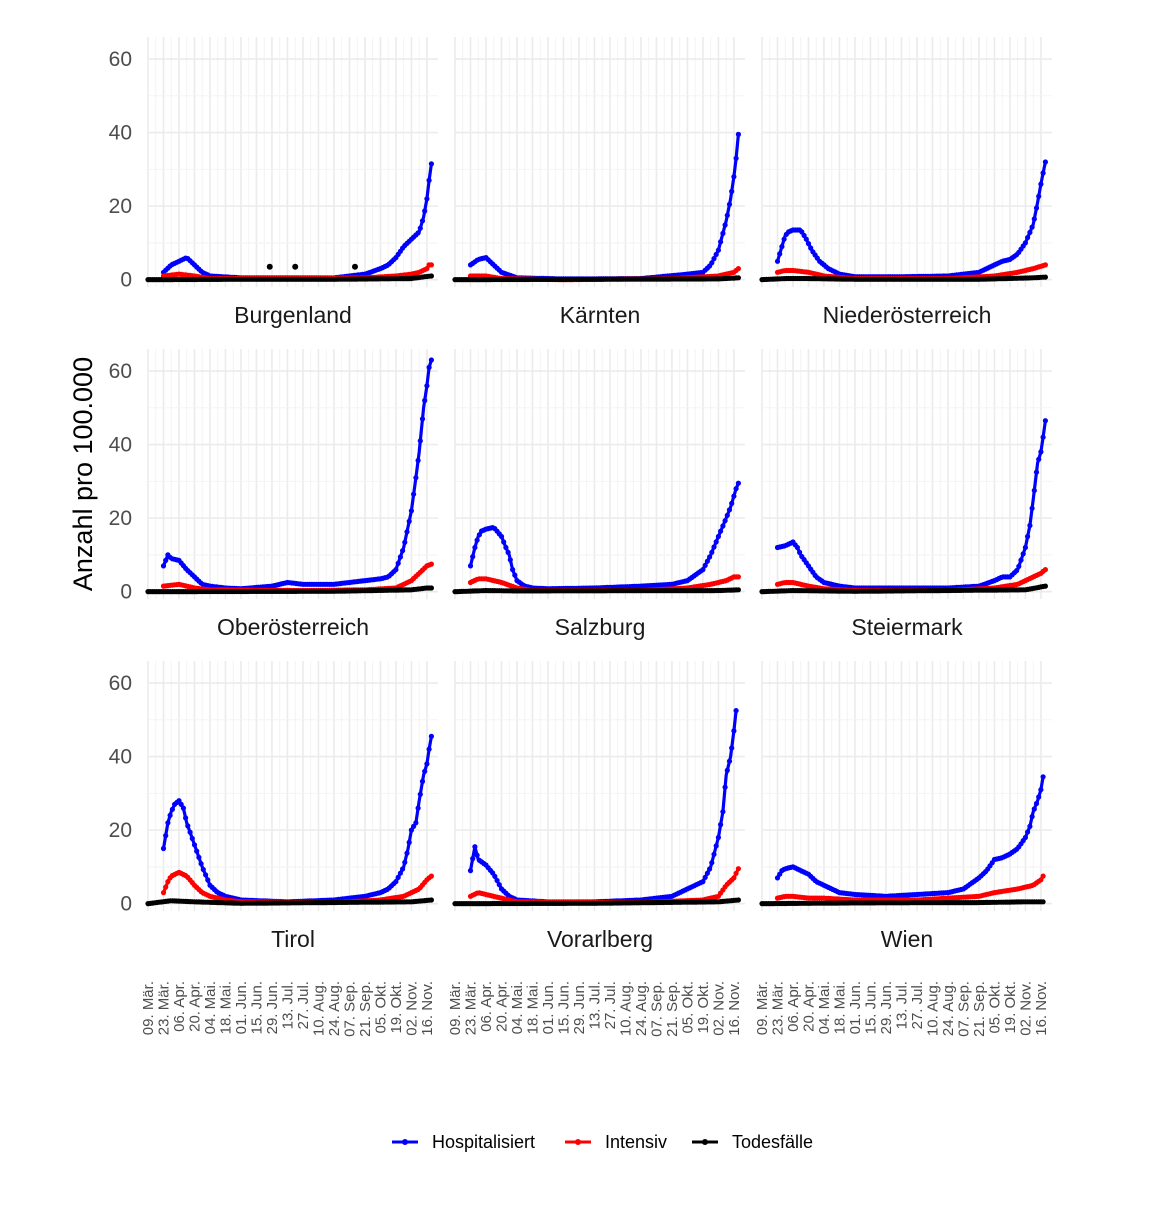  What do you see at coordinates (905, 182) in the screenshot?
I see `facet-panel-niederösterreich: Niederösterreich` at bounding box center [905, 182].